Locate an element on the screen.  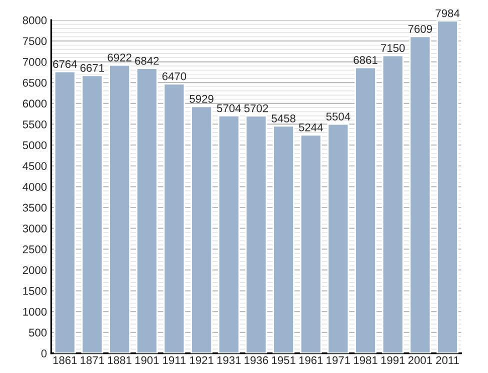
data-label: 5929 is located at coordinates (202, 98).